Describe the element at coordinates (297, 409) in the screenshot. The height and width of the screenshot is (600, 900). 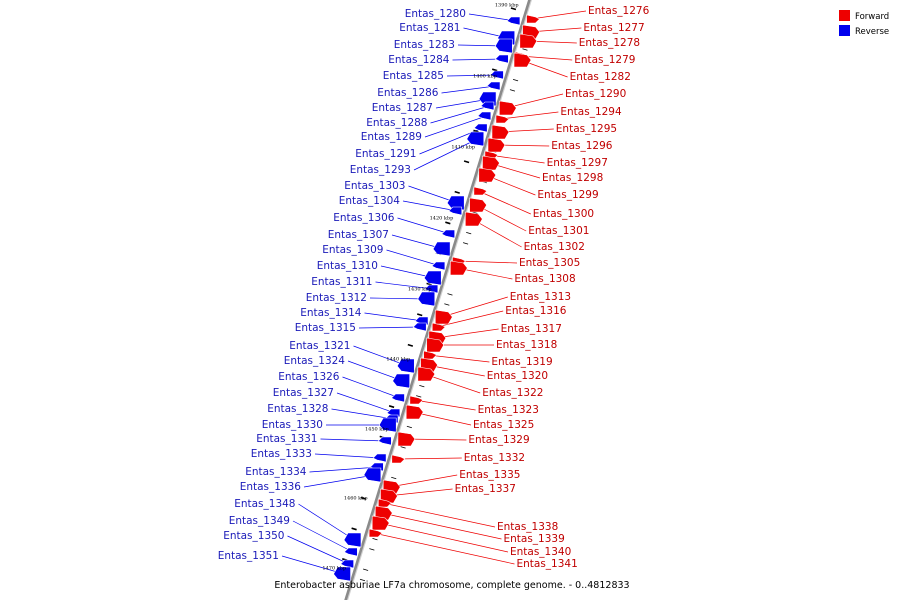
I see `reverse-gene-label: Entas_1328` at that location.